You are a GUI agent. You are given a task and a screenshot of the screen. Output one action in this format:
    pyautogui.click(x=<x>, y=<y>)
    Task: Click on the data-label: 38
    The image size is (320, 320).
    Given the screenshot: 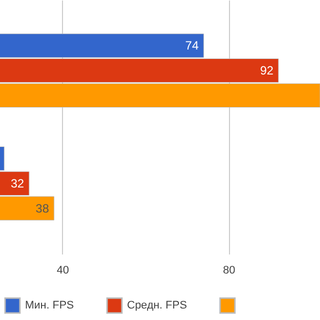 What is the action you would take?
    pyautogui.click(x=43, y=208)
    